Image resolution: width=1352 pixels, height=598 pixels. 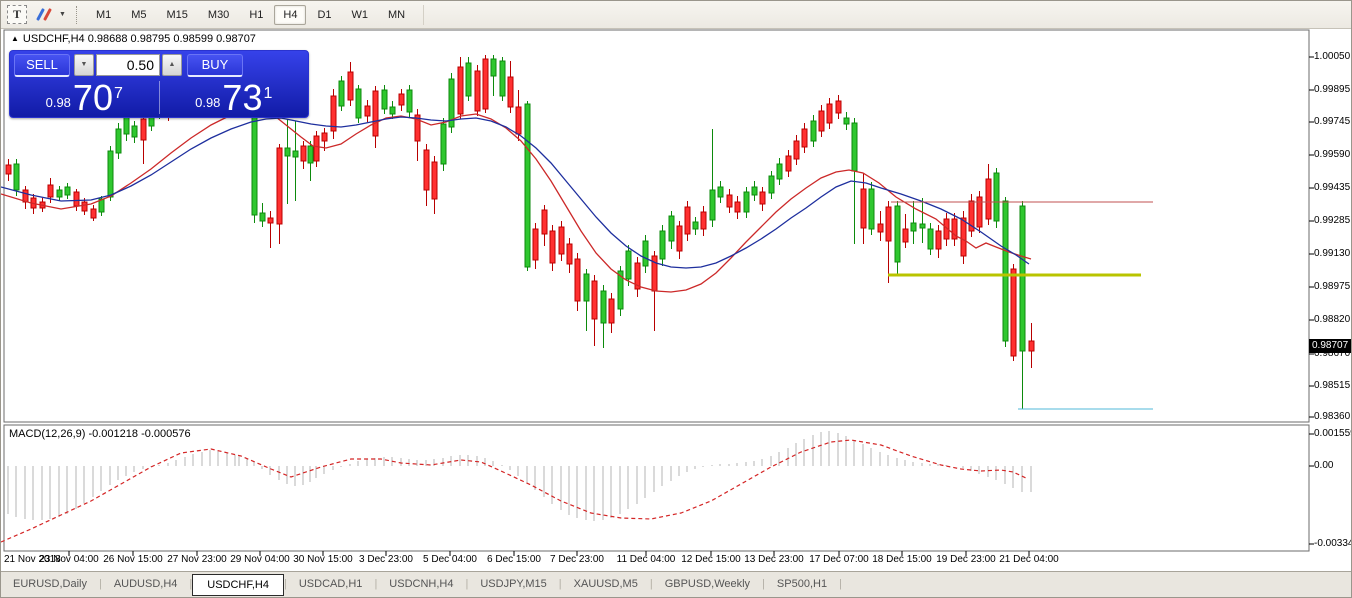 I want to click on price-axis-label: 0.99435, so click(x=1332, y=187).